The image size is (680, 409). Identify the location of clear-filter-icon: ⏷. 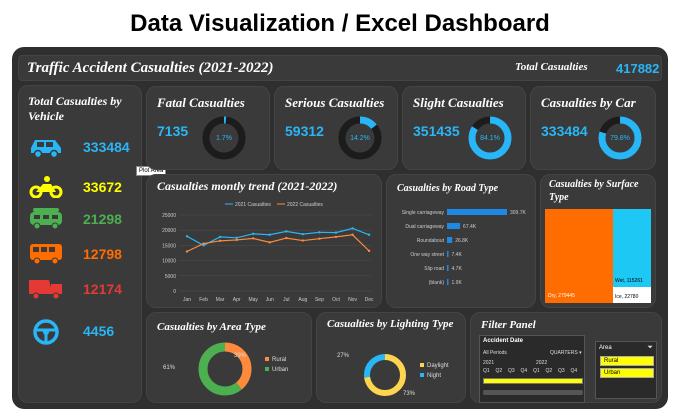
(650, 347).